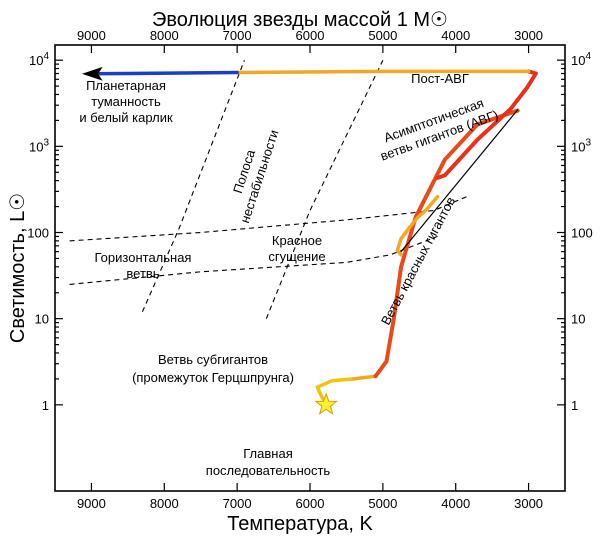  I want to click on y-tick-label-right: 100, so click(582, 233).